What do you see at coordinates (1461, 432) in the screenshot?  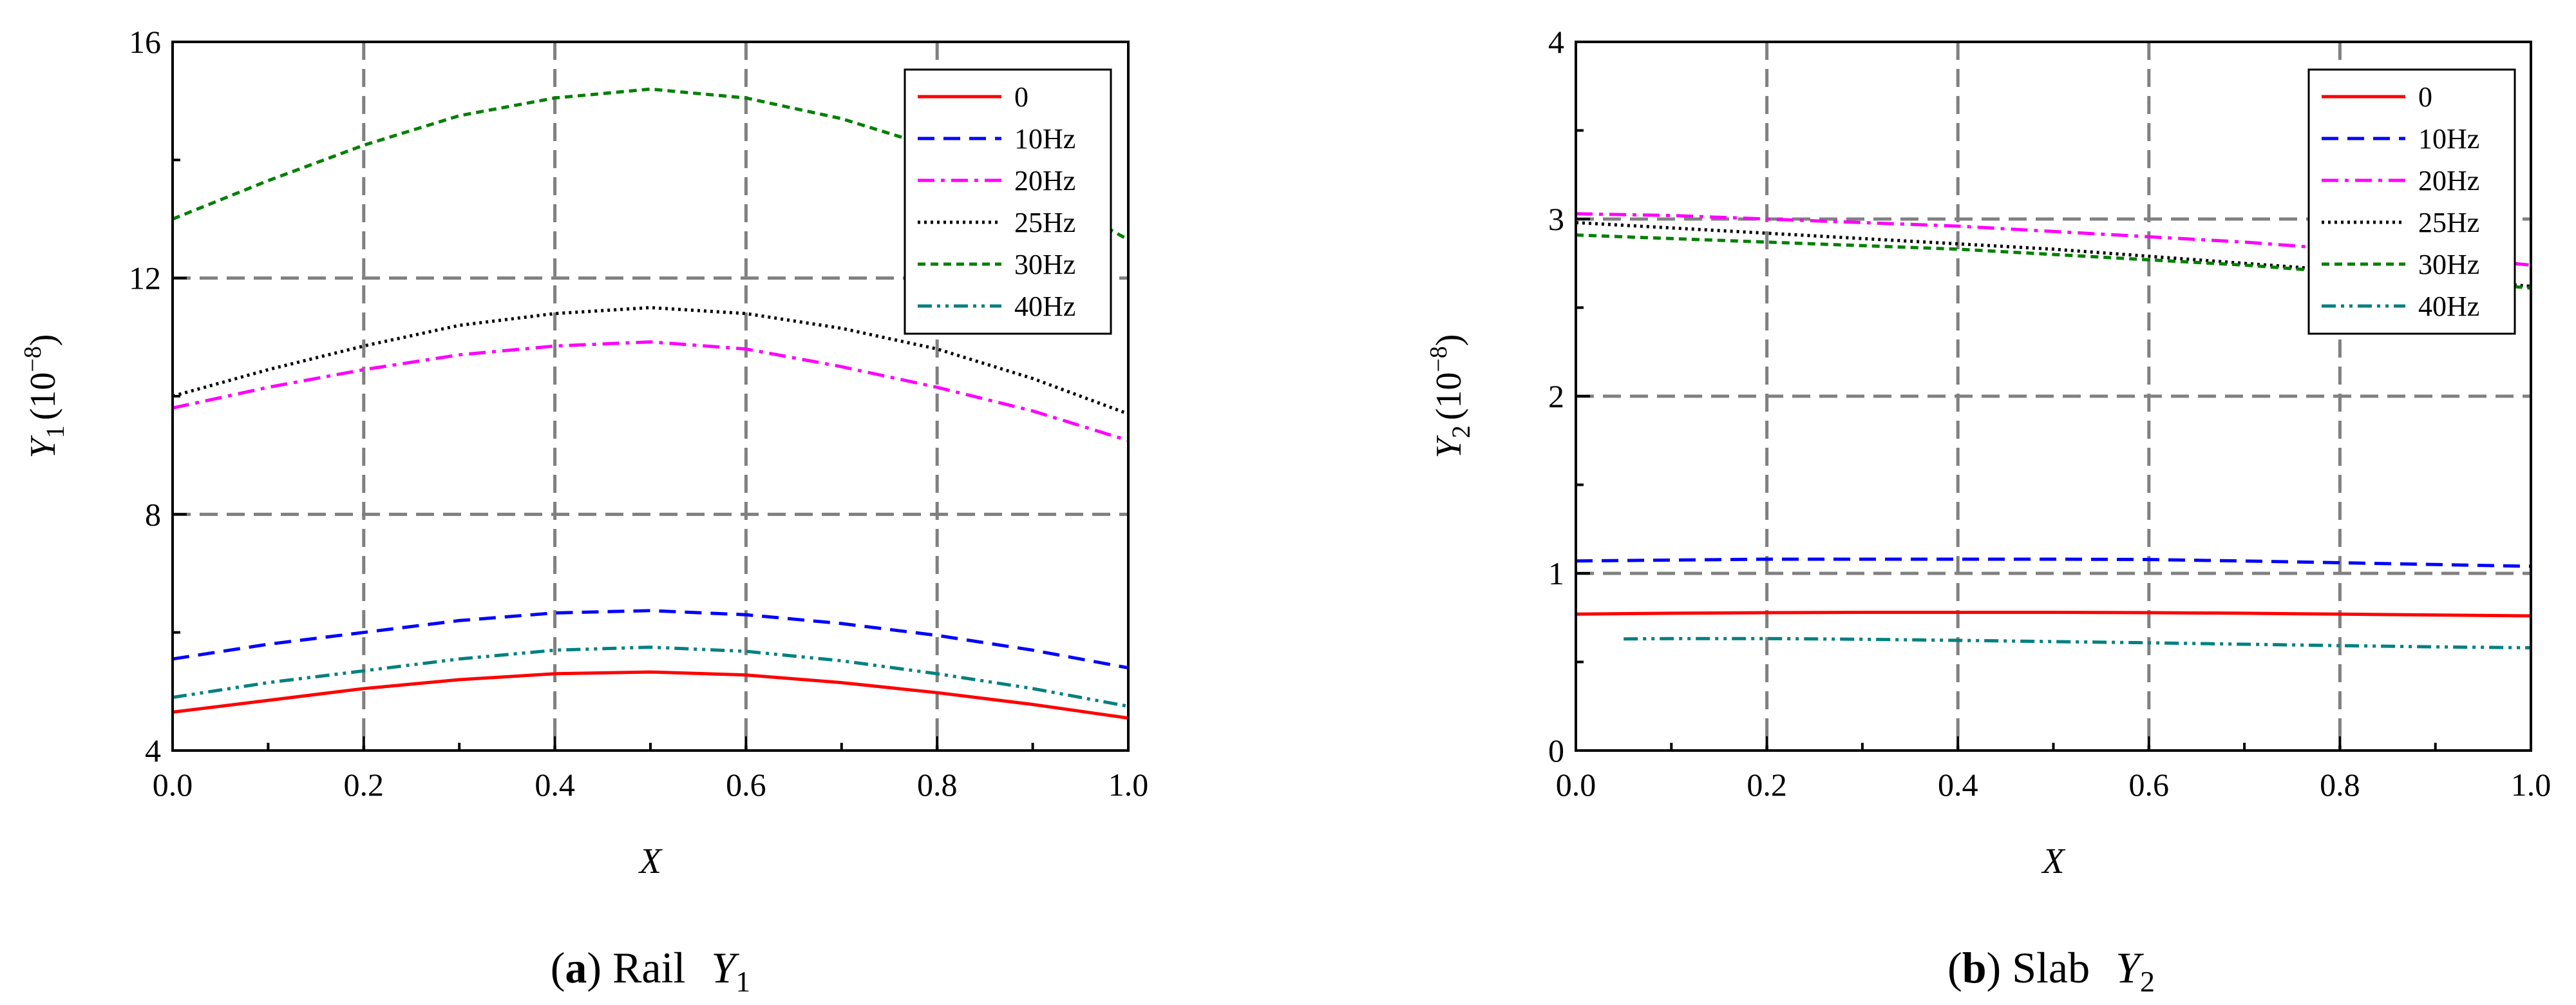 I see `y-axis-label-sub: 2` at bounding box center [1461, 432].